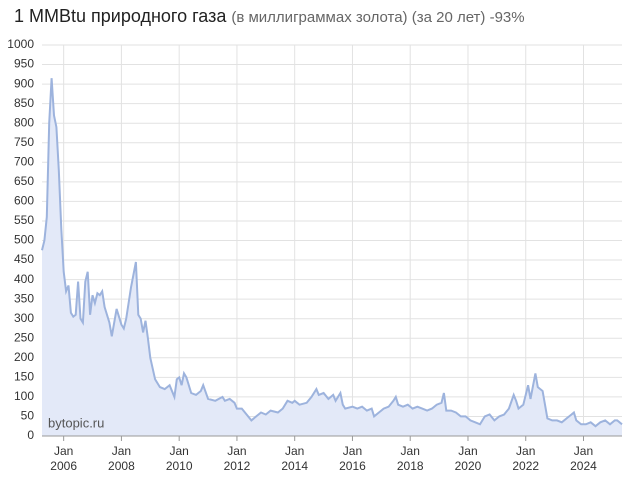 This screenshot has height=480, width=629. Describe the element at coordinates (24, 142) in the screenshot. I see `y-tick-label: 750` at that location.